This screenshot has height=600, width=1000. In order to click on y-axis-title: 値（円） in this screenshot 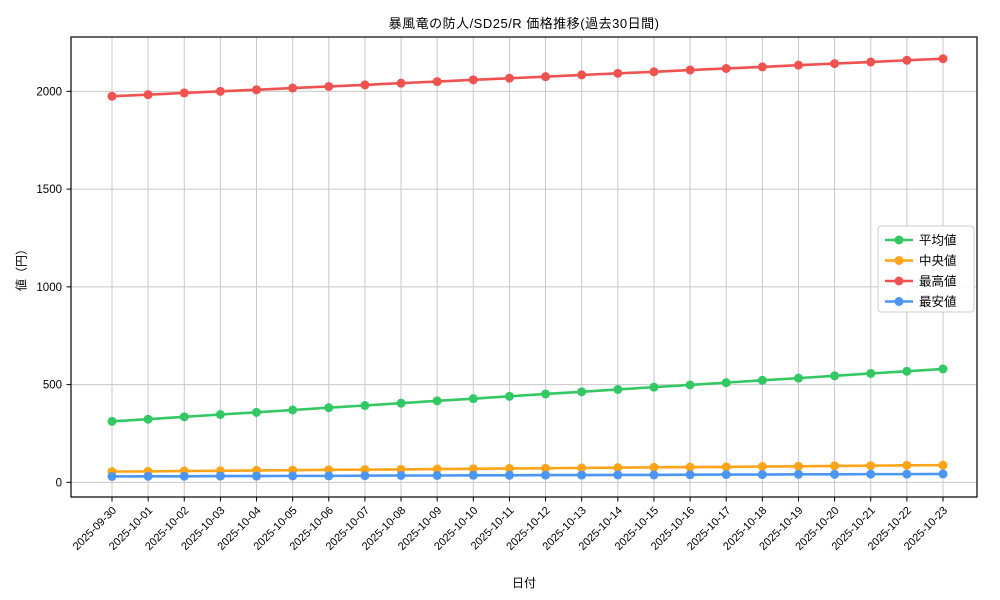, I will do `click(21, 267)`.